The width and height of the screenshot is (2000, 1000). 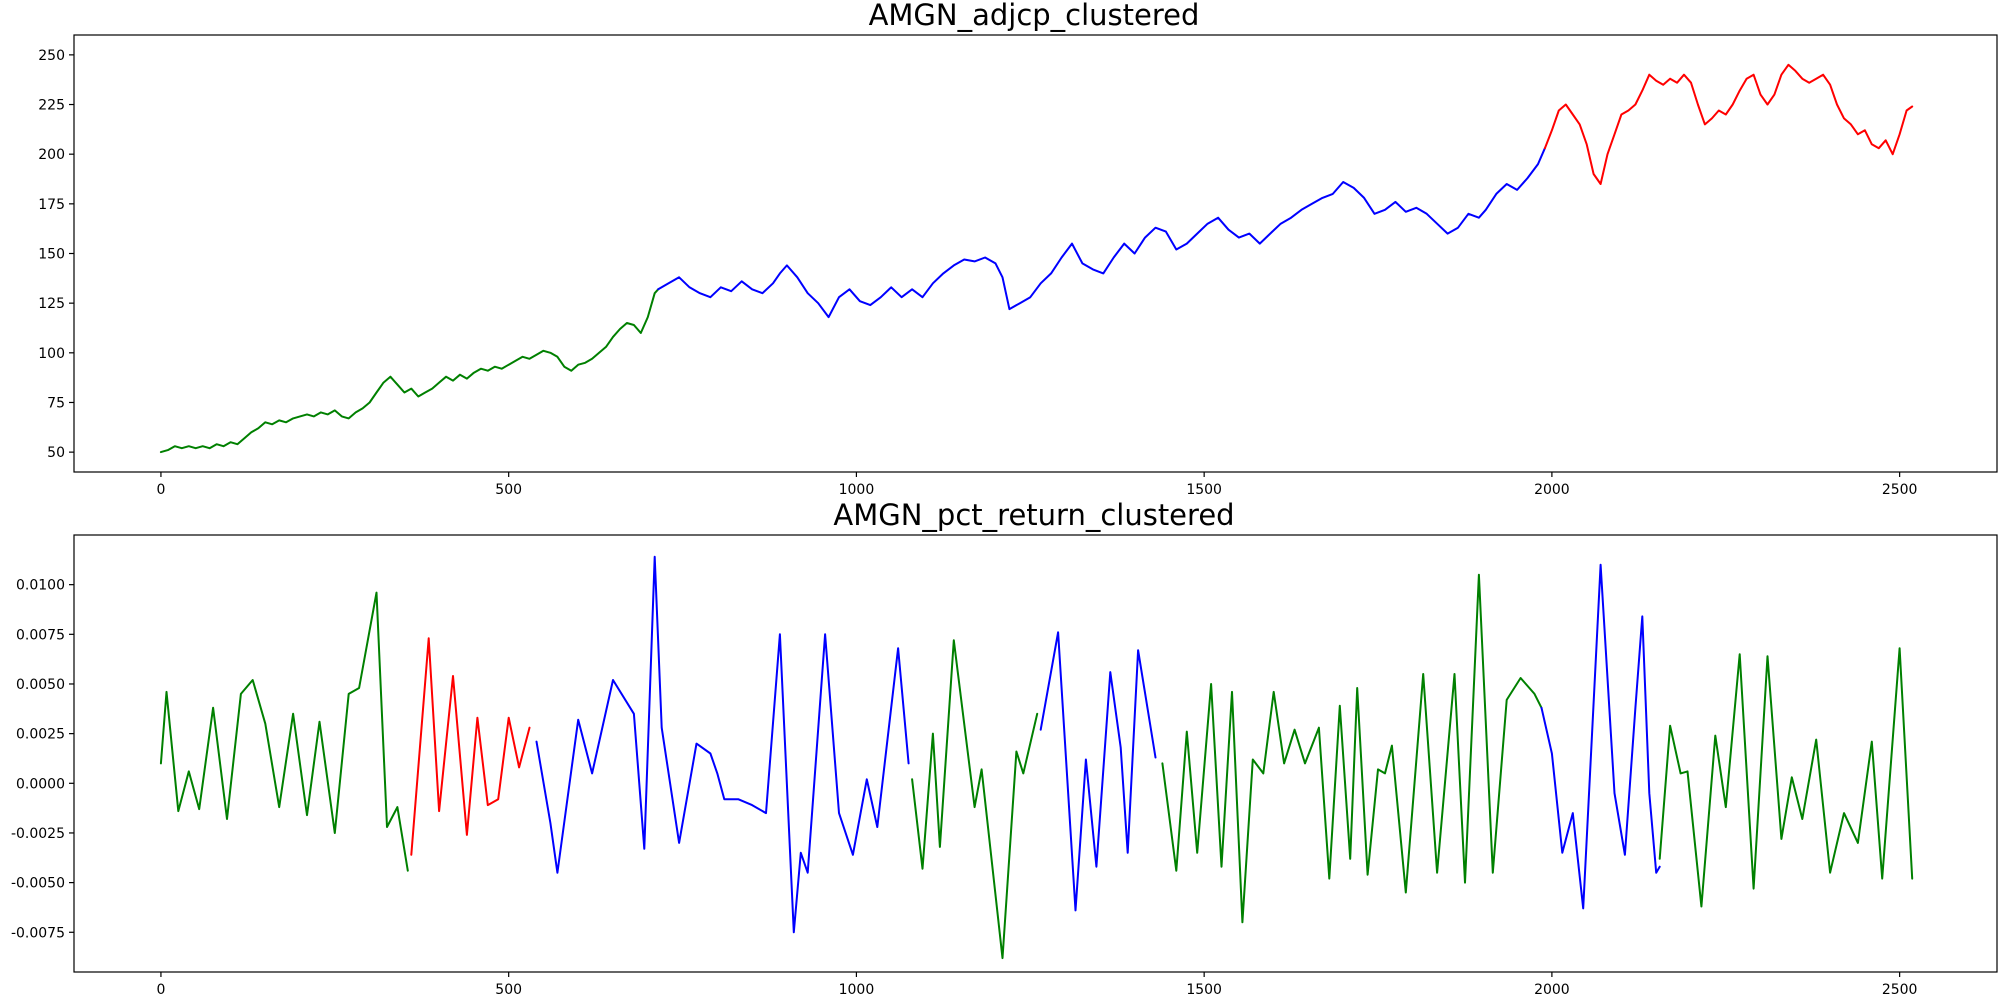 I want to click on y-tick-label: 175, so click(x=51, y=205).